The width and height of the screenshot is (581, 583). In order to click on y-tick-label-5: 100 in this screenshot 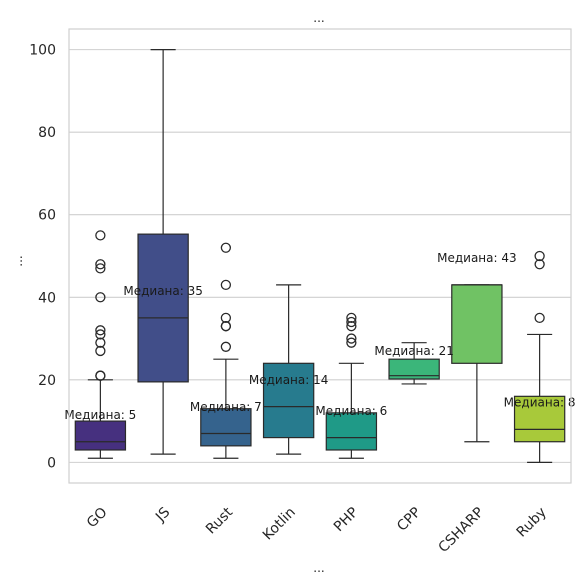, I will do `click(42, 51)`.